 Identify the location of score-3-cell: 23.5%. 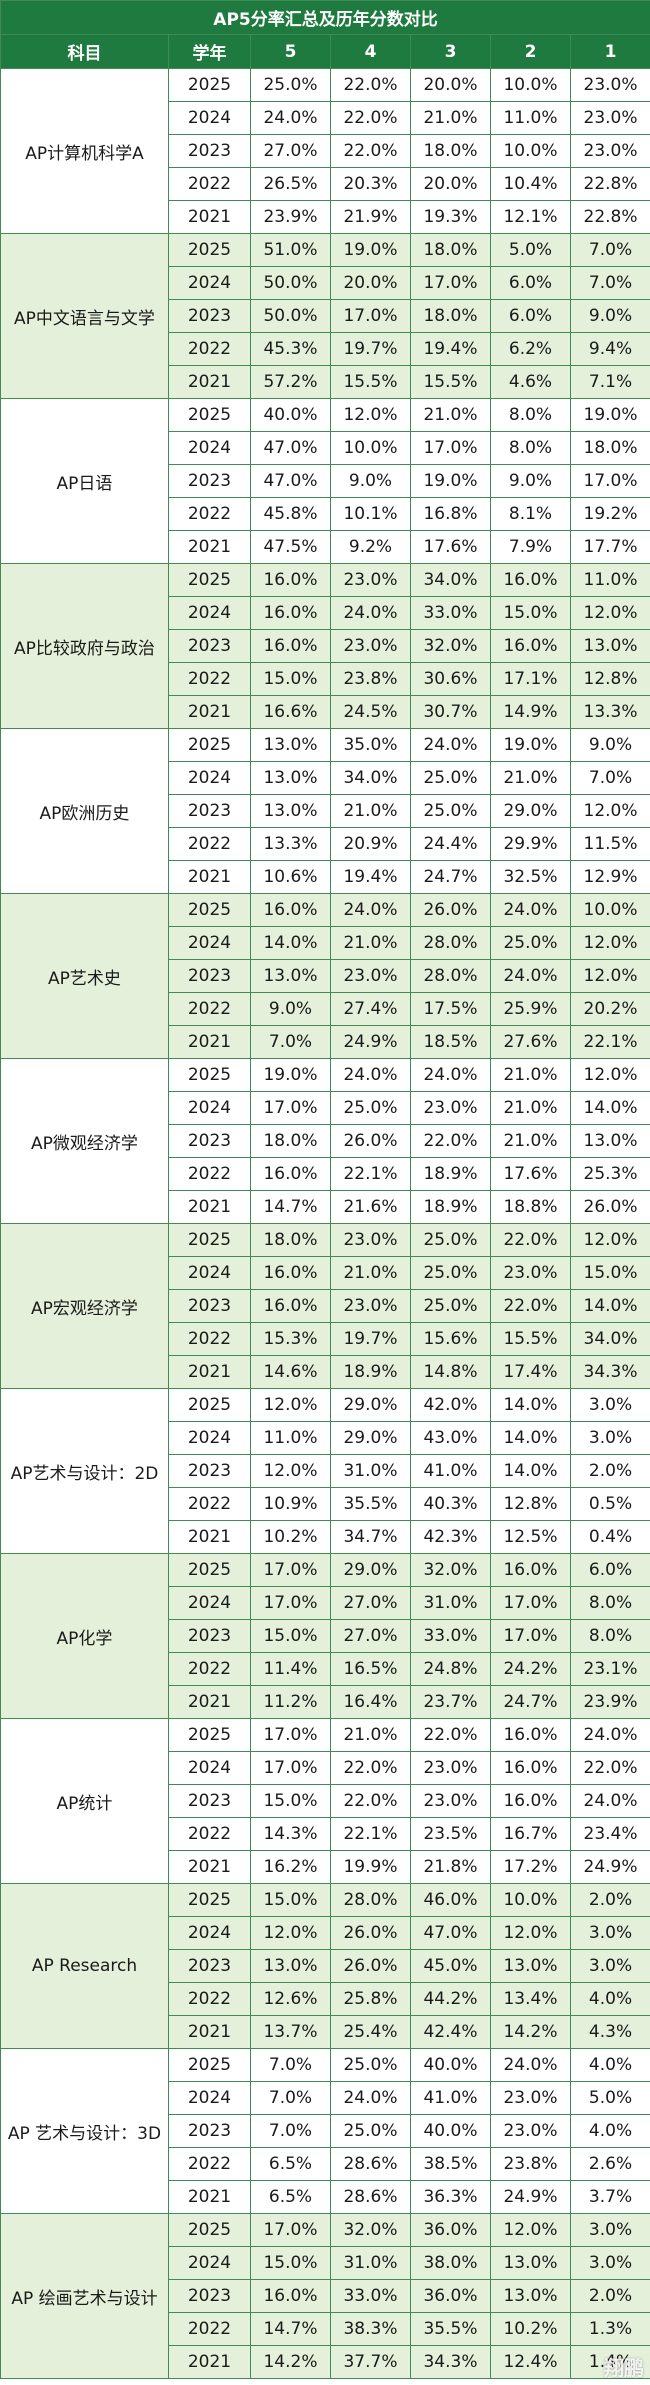
(450, 1834).